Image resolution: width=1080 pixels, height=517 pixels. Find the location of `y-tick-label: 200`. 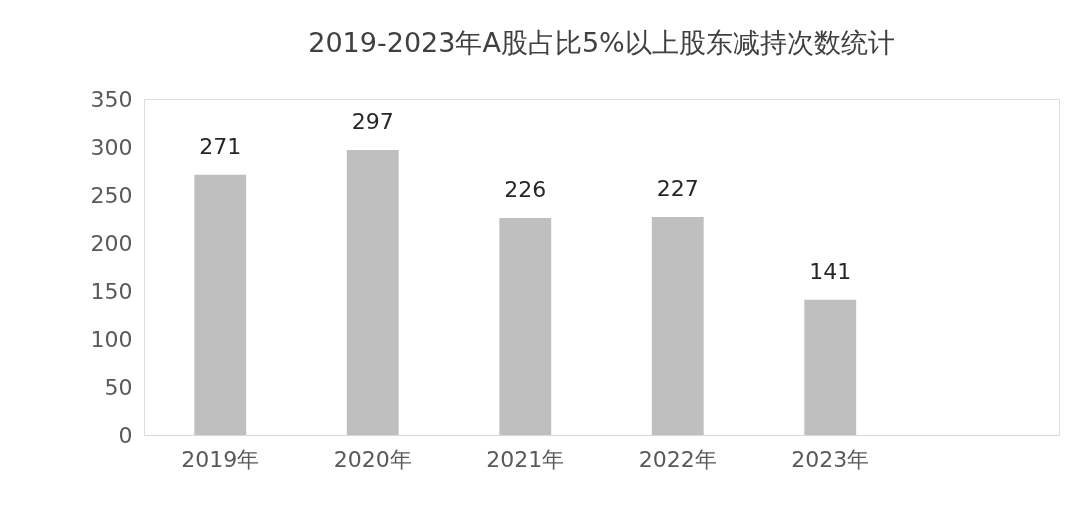

y-tick-label: 200 is located at coordinates (111, 243).